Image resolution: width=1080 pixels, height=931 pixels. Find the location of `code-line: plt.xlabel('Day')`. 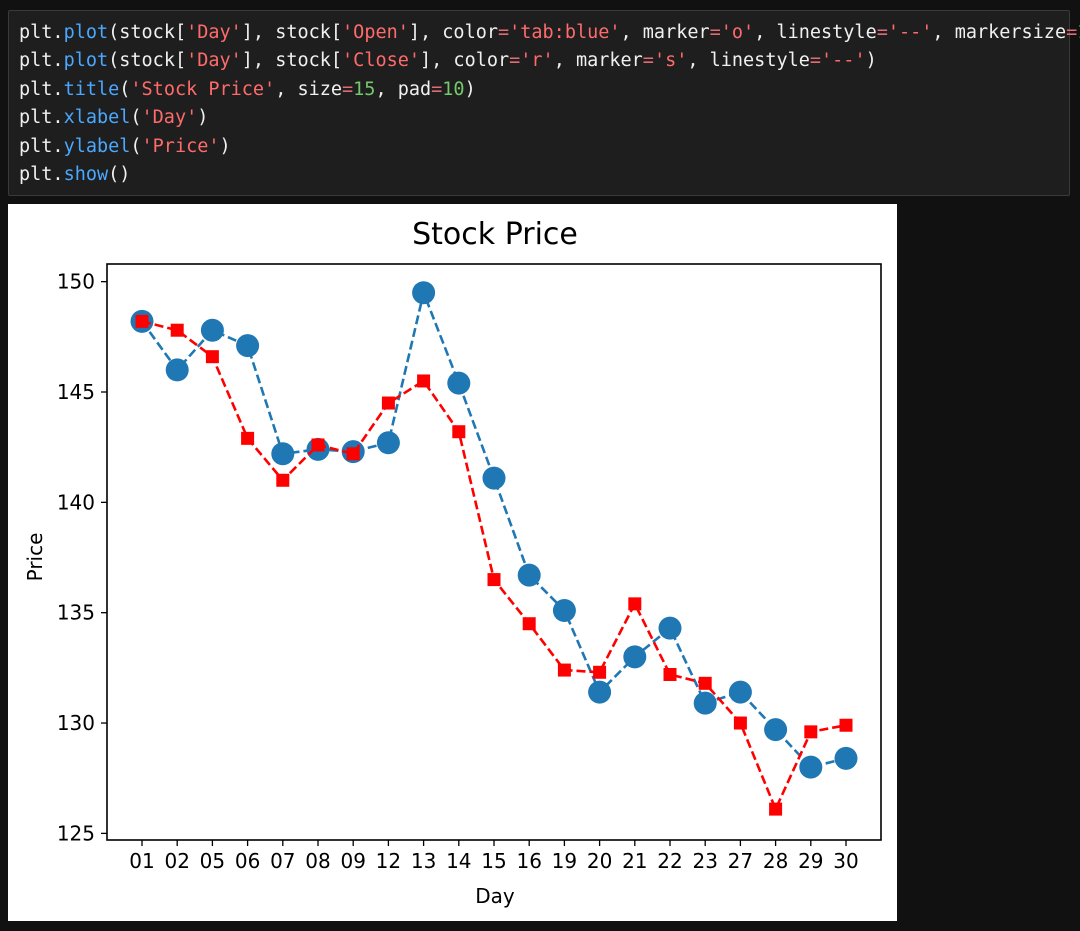

code-line: plt.xlabel('Day') is located at coordinates (544, 118).